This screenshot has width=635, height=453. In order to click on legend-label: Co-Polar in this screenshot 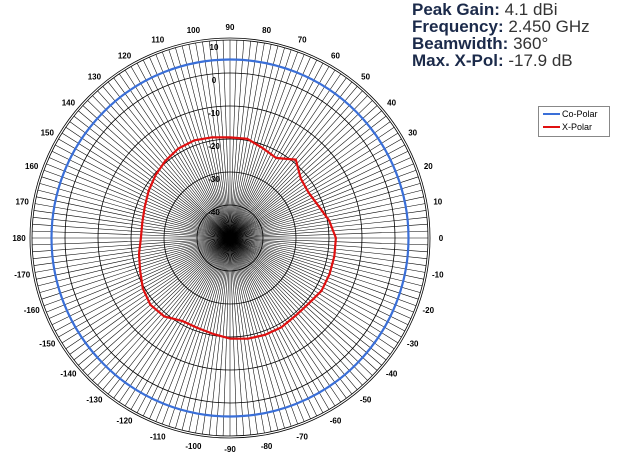, I will do `click(580, 113)`.